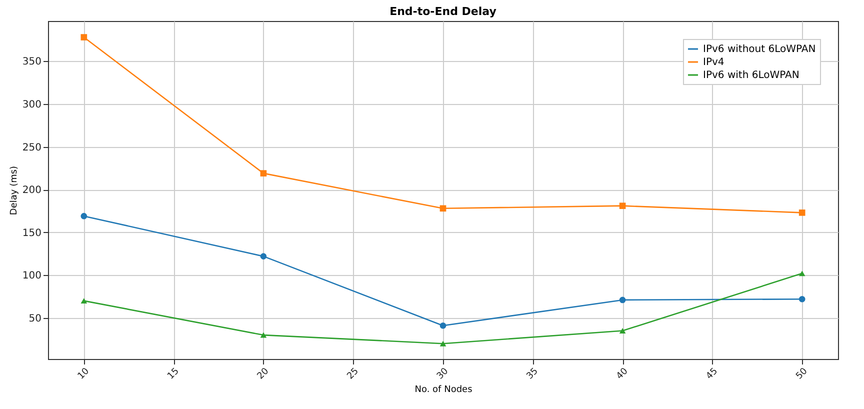 This screenshot has height=409, width=864. Describe the element at coordinates (802, 374) in the screenshot. I see `x-tick-label: 50` at that location.